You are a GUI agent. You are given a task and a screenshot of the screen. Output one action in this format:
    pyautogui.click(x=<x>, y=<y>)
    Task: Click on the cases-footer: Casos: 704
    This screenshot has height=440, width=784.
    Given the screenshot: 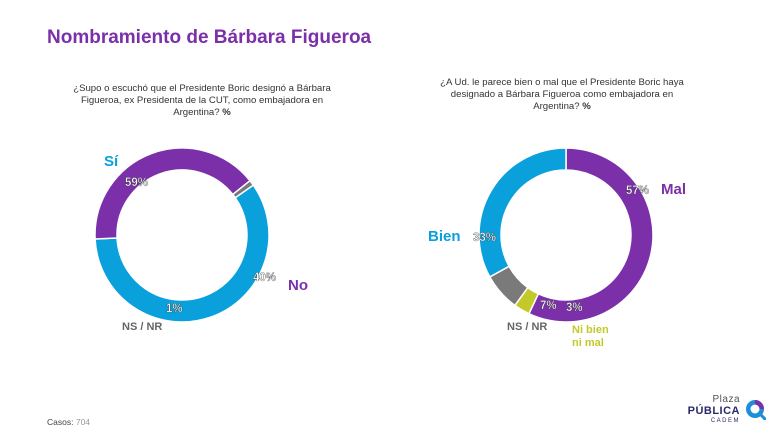 What is the action you would take?
    pyautogui.click(x=68, y=422)
    